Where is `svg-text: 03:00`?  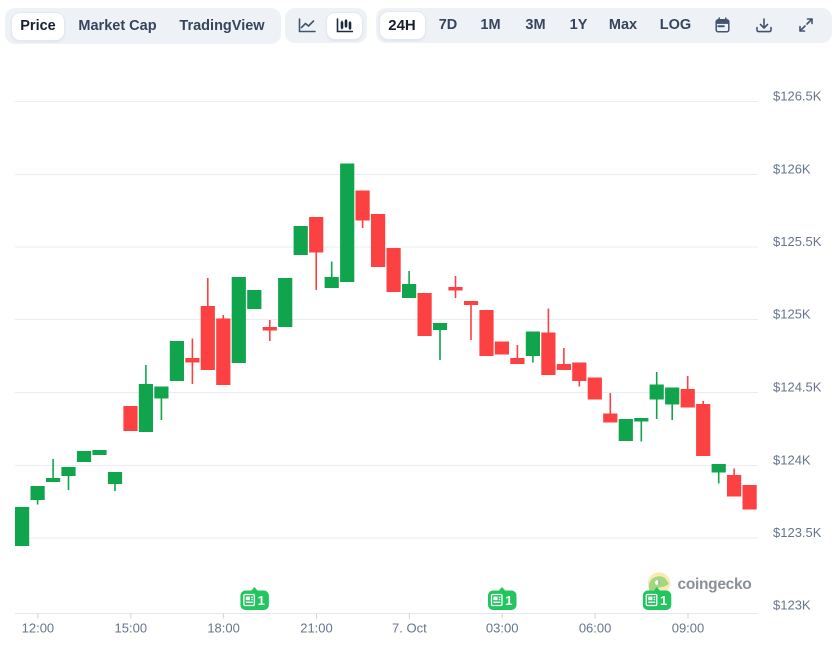
svg-text: 03:00 is located at coordinates (502, 628).